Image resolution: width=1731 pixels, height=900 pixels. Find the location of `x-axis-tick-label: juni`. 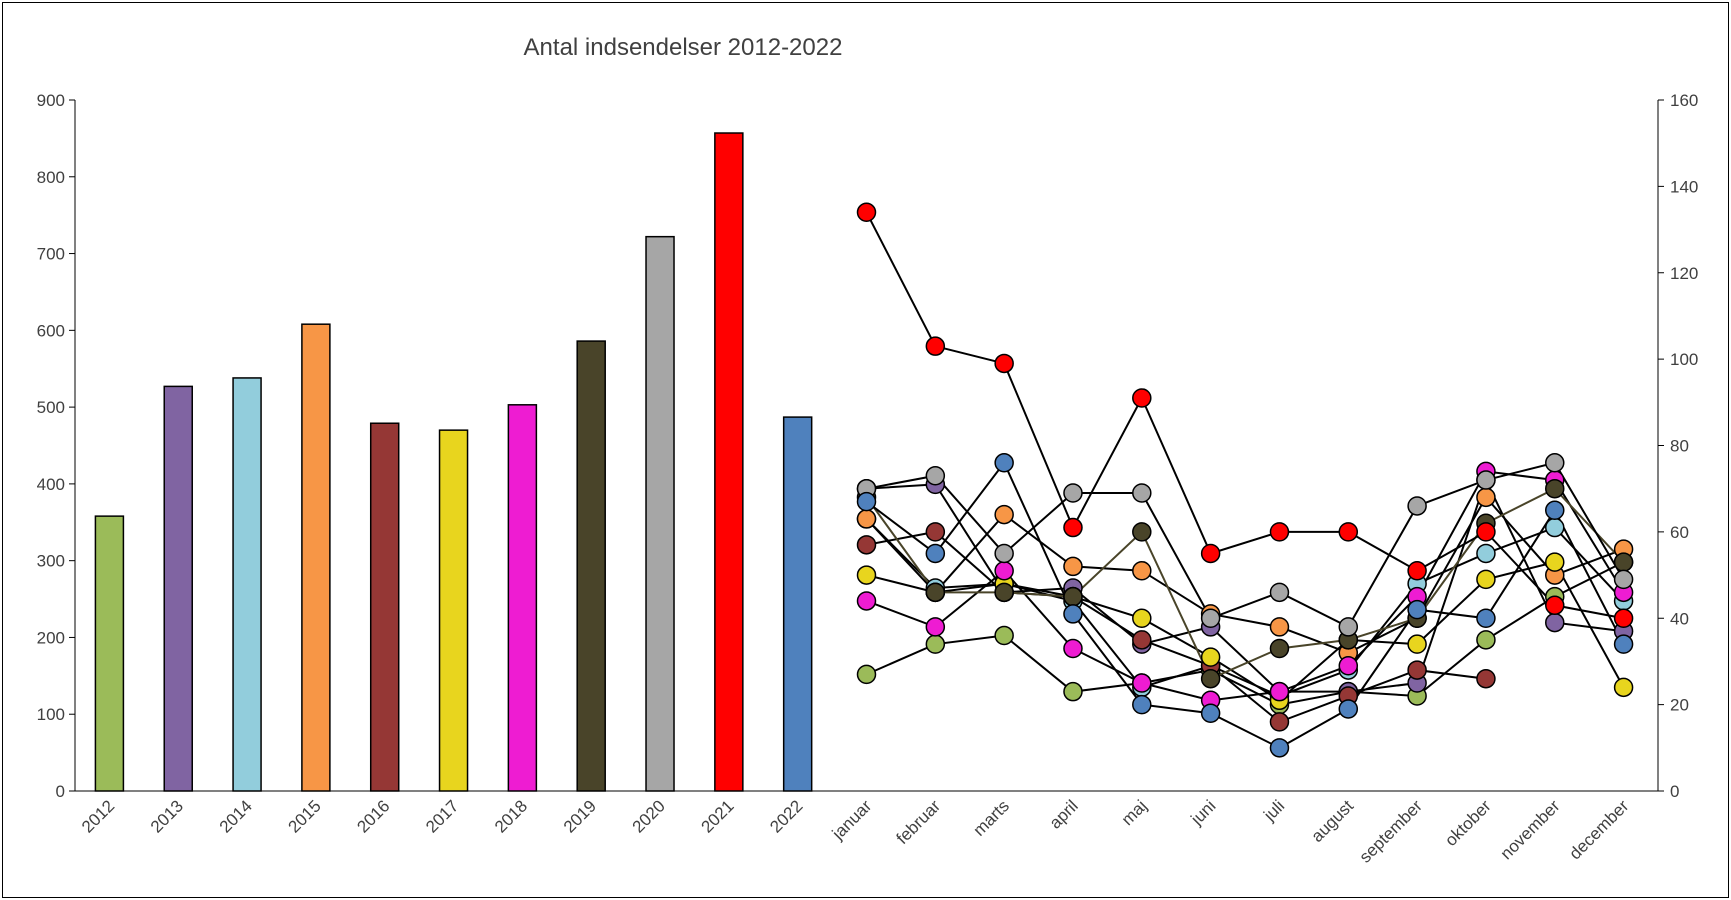

x-axis-tick-label: juni is located at coordinates (1203, 812).